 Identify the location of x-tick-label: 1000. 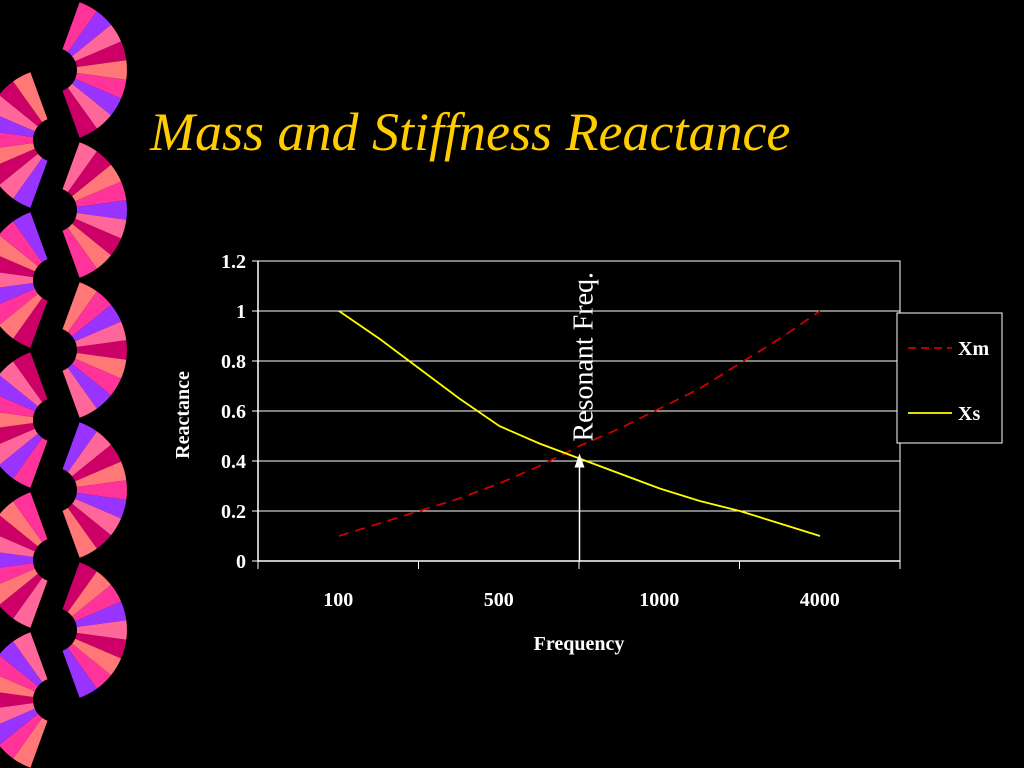
(659, 600).